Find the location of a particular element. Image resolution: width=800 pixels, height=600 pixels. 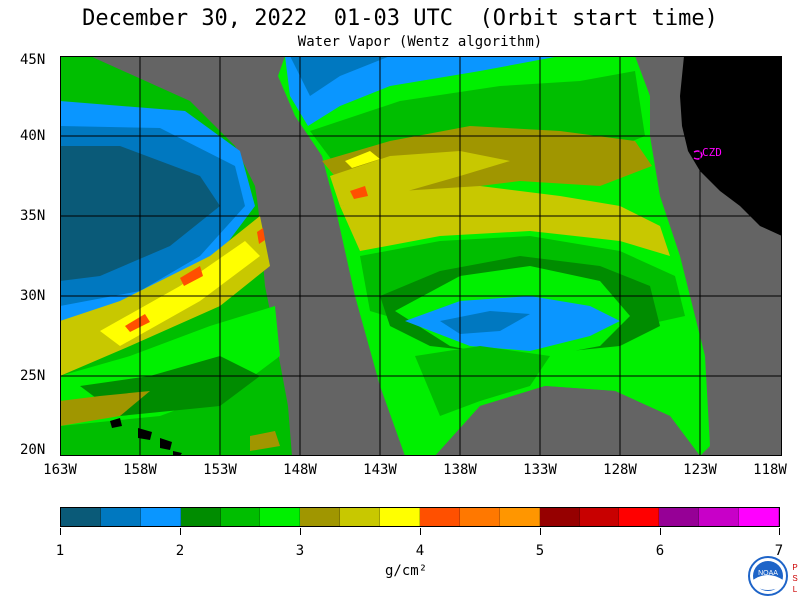

colorbar-tick-3: 3 is located at coordinates (300, 551).